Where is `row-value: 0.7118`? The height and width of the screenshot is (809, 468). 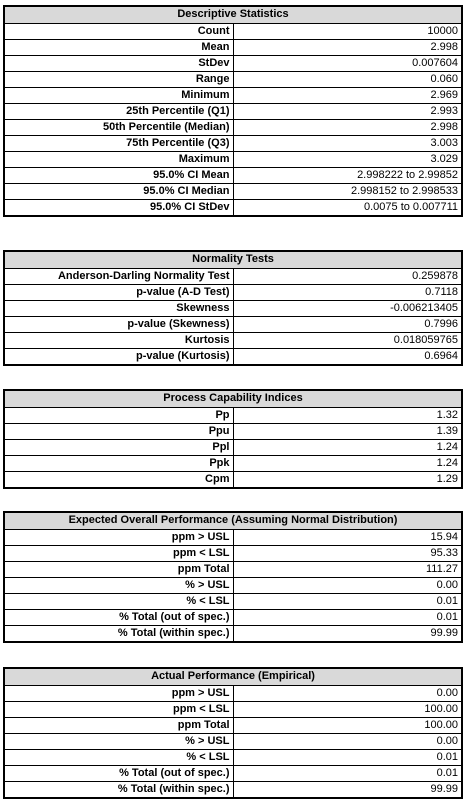
row-value: 0.7118 is located at coordinates (347, 292).